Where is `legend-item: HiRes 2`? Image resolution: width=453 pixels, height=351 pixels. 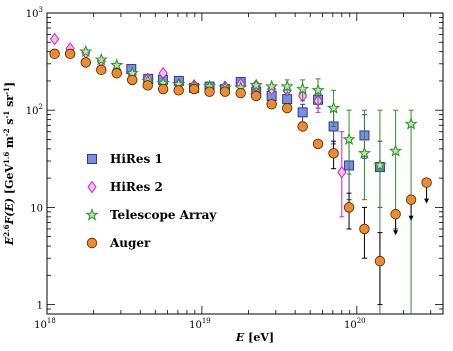 legend-item: HiRes 2 is located at coordinates (125, 187).